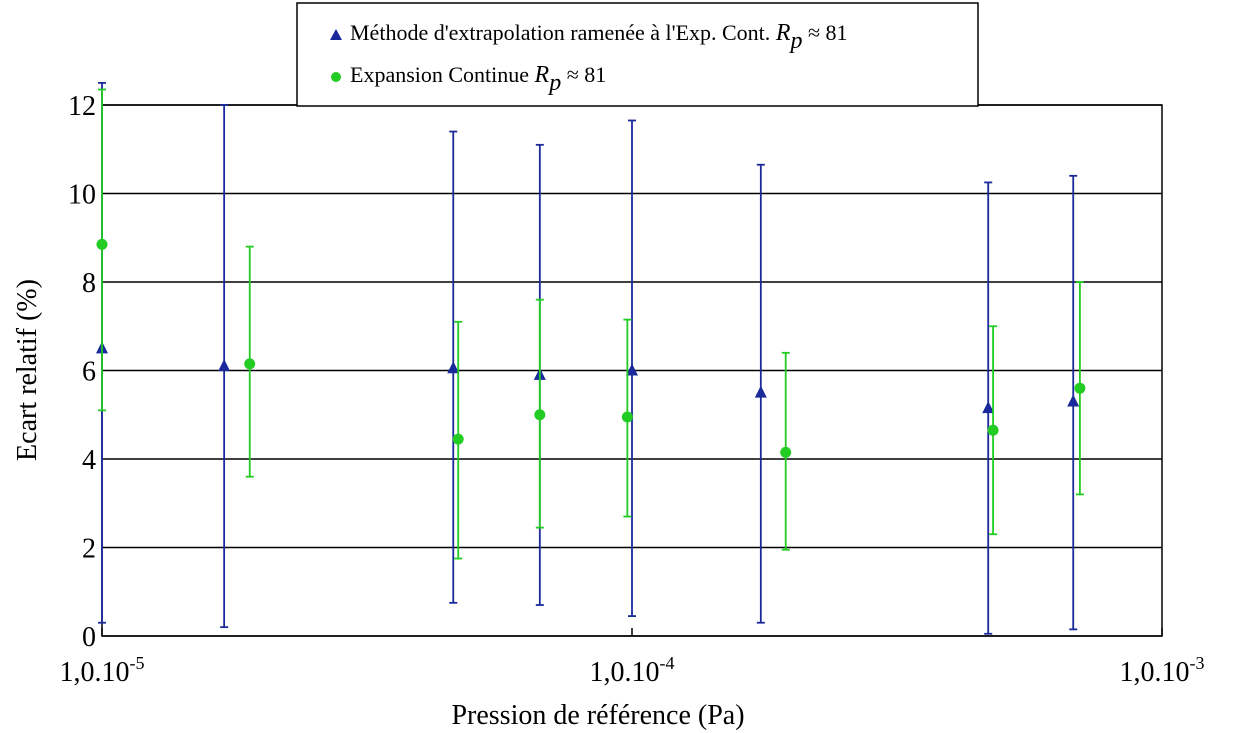  I want to click on legend-marker-circle, so click(336, 77).